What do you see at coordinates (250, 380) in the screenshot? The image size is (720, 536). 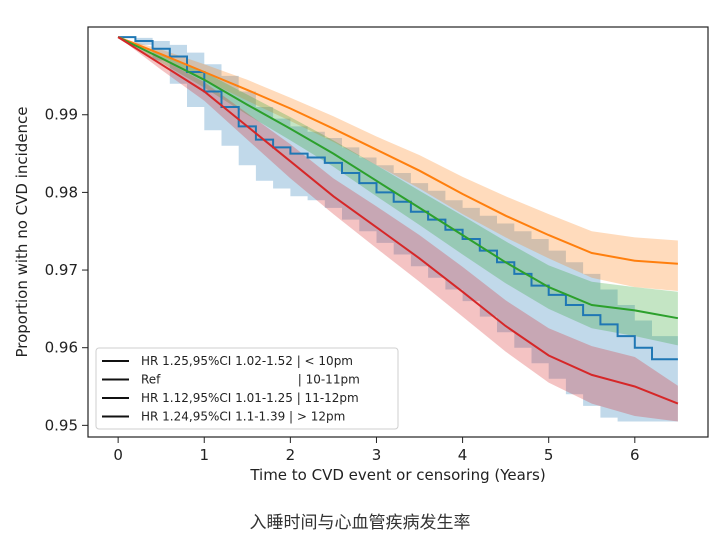 I see `legend-entry: Ref | 10-11pm` at bounding box center [250, 380].